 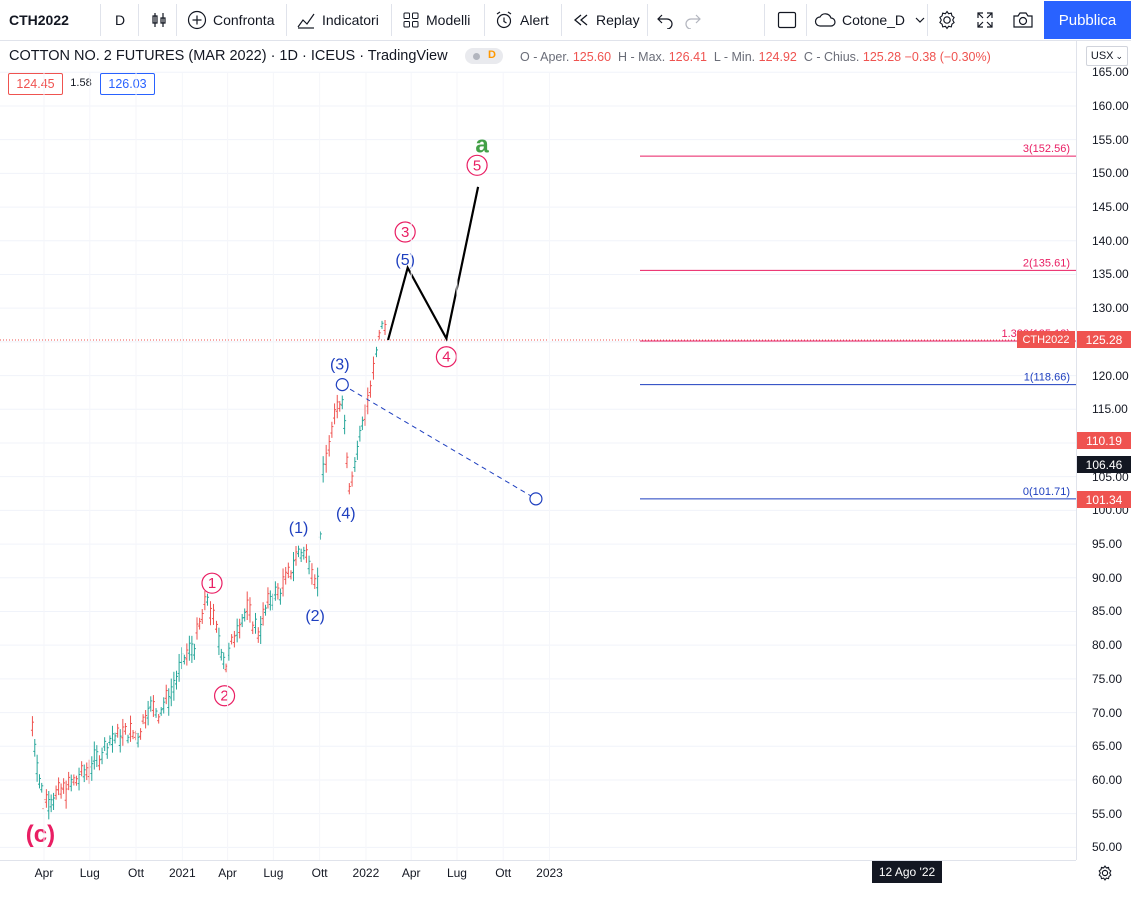 What do you see at coordinates (947, 57) in the screenshot?
I see `change-value: −0.38 (−0.30%)` at bounding box center [947, 57].